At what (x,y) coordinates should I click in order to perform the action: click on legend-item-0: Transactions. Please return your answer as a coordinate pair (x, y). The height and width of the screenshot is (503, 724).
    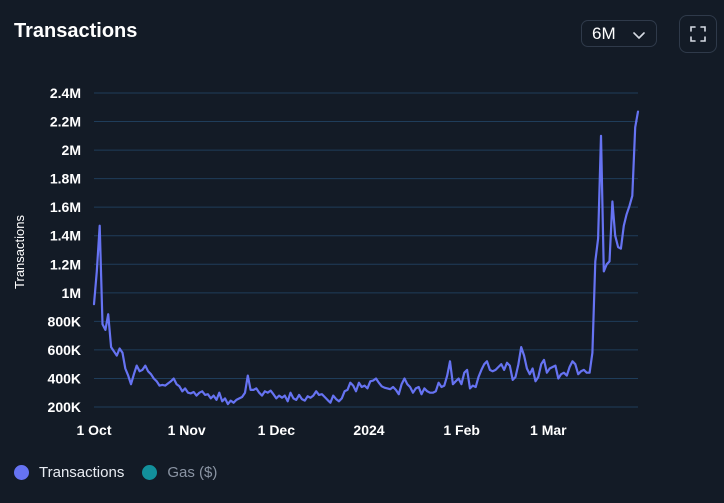
    Looking at the image, I should click on (69, 472).